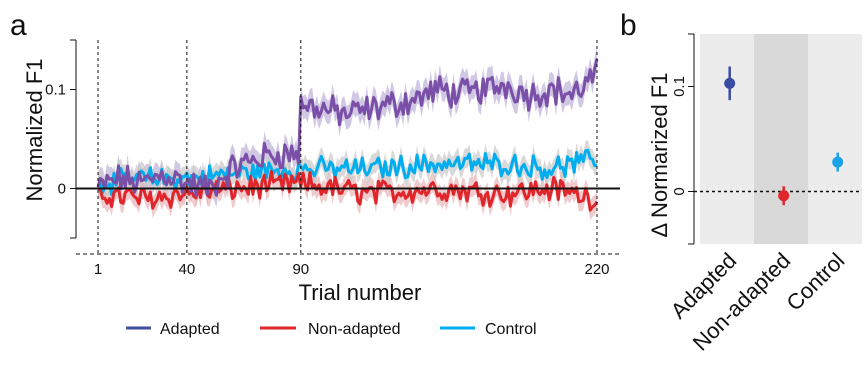  I want to click on category-background-non-adapted, so click(781, 139).